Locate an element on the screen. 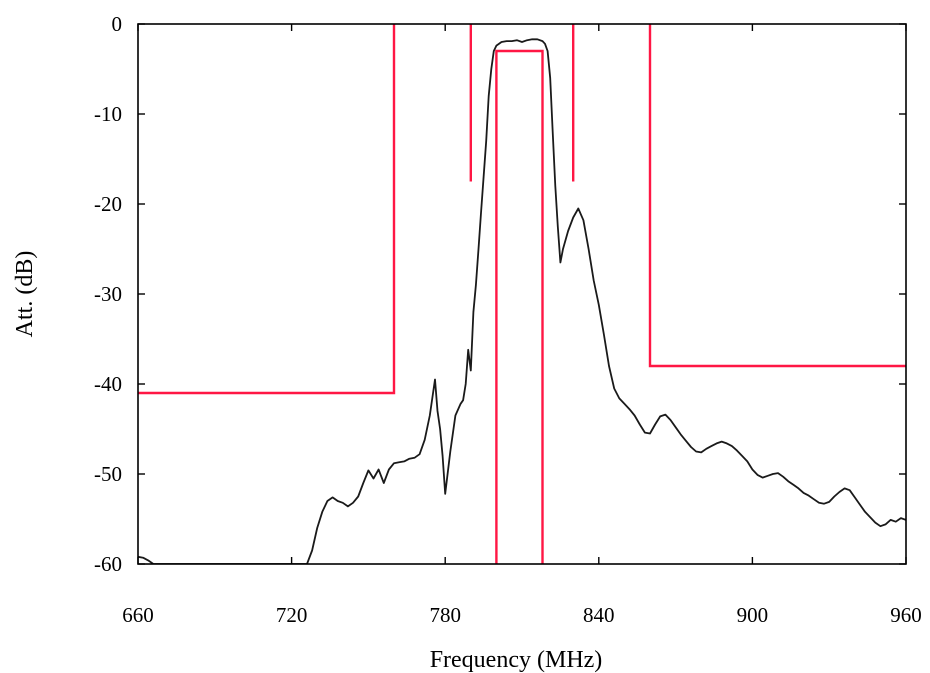  y-tick-label: -30 is located at coordinates (108, 294).